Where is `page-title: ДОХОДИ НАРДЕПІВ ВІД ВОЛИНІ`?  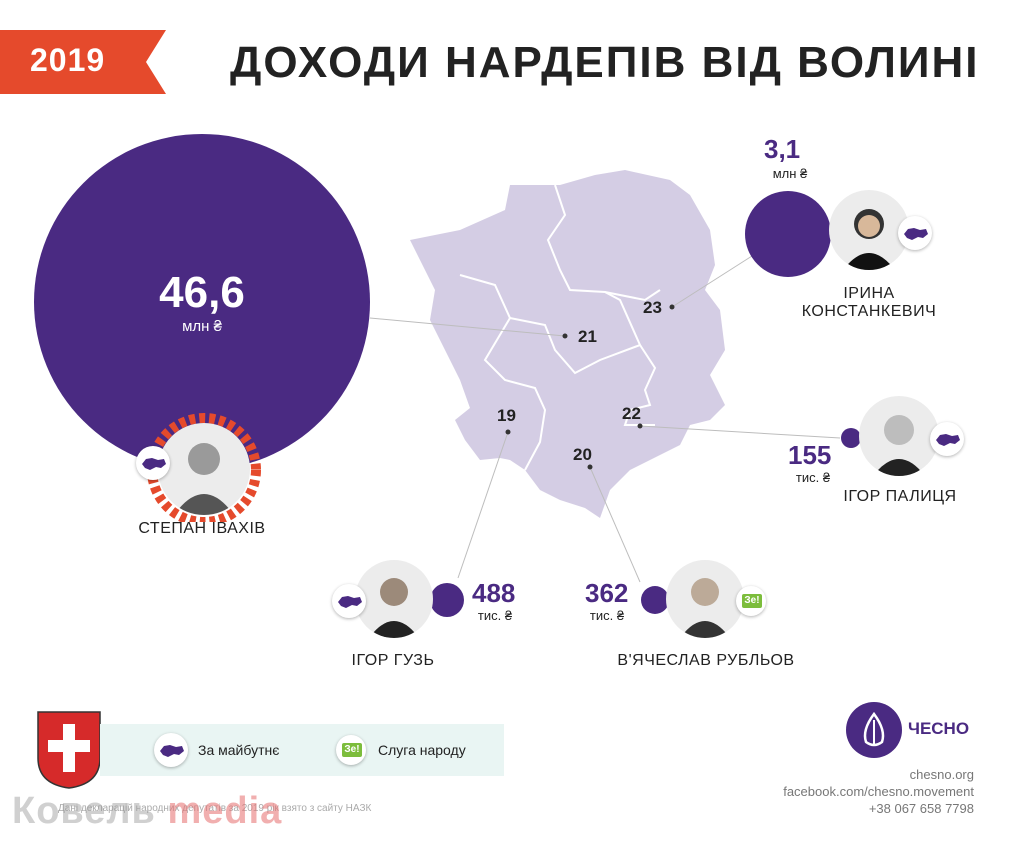
page-title: ДОХОДИ НАРДЕПІВ ВІД ВОЛИНІ is located at coordinates (605, 62).